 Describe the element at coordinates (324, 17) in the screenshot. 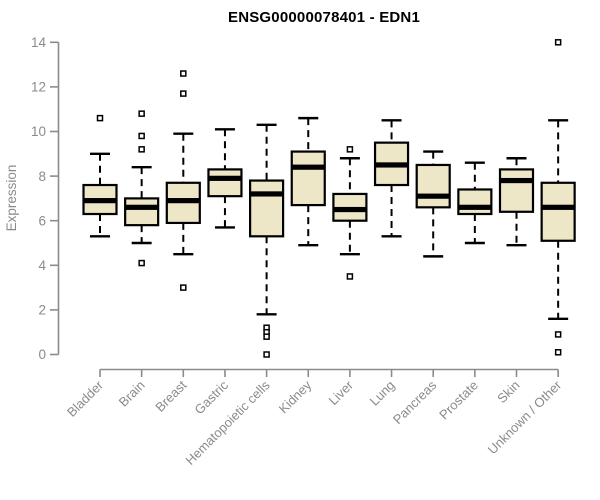

I see `chart-title: ENSG00000078401 - EDN1` at that location.